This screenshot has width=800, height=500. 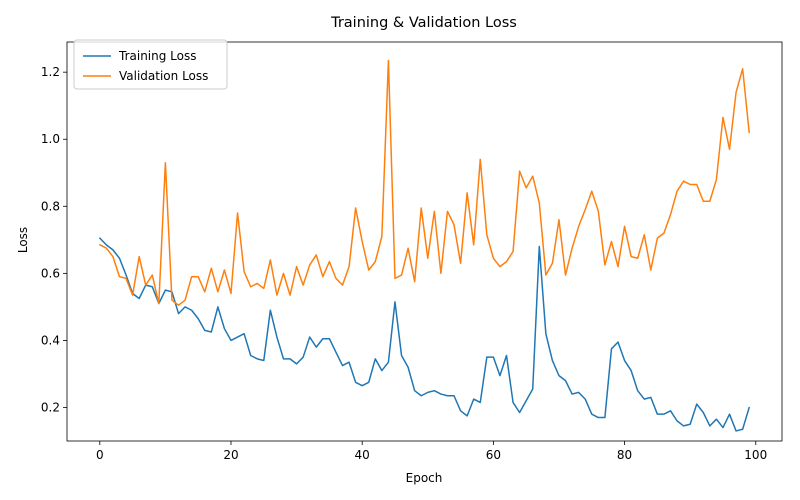 What do you see at coordinates (54, 239) in the screenshot?
I see `y-axis: 0.2 0.4 0.6 0.8 1.0 1.2` at bounding box center [54, 239].